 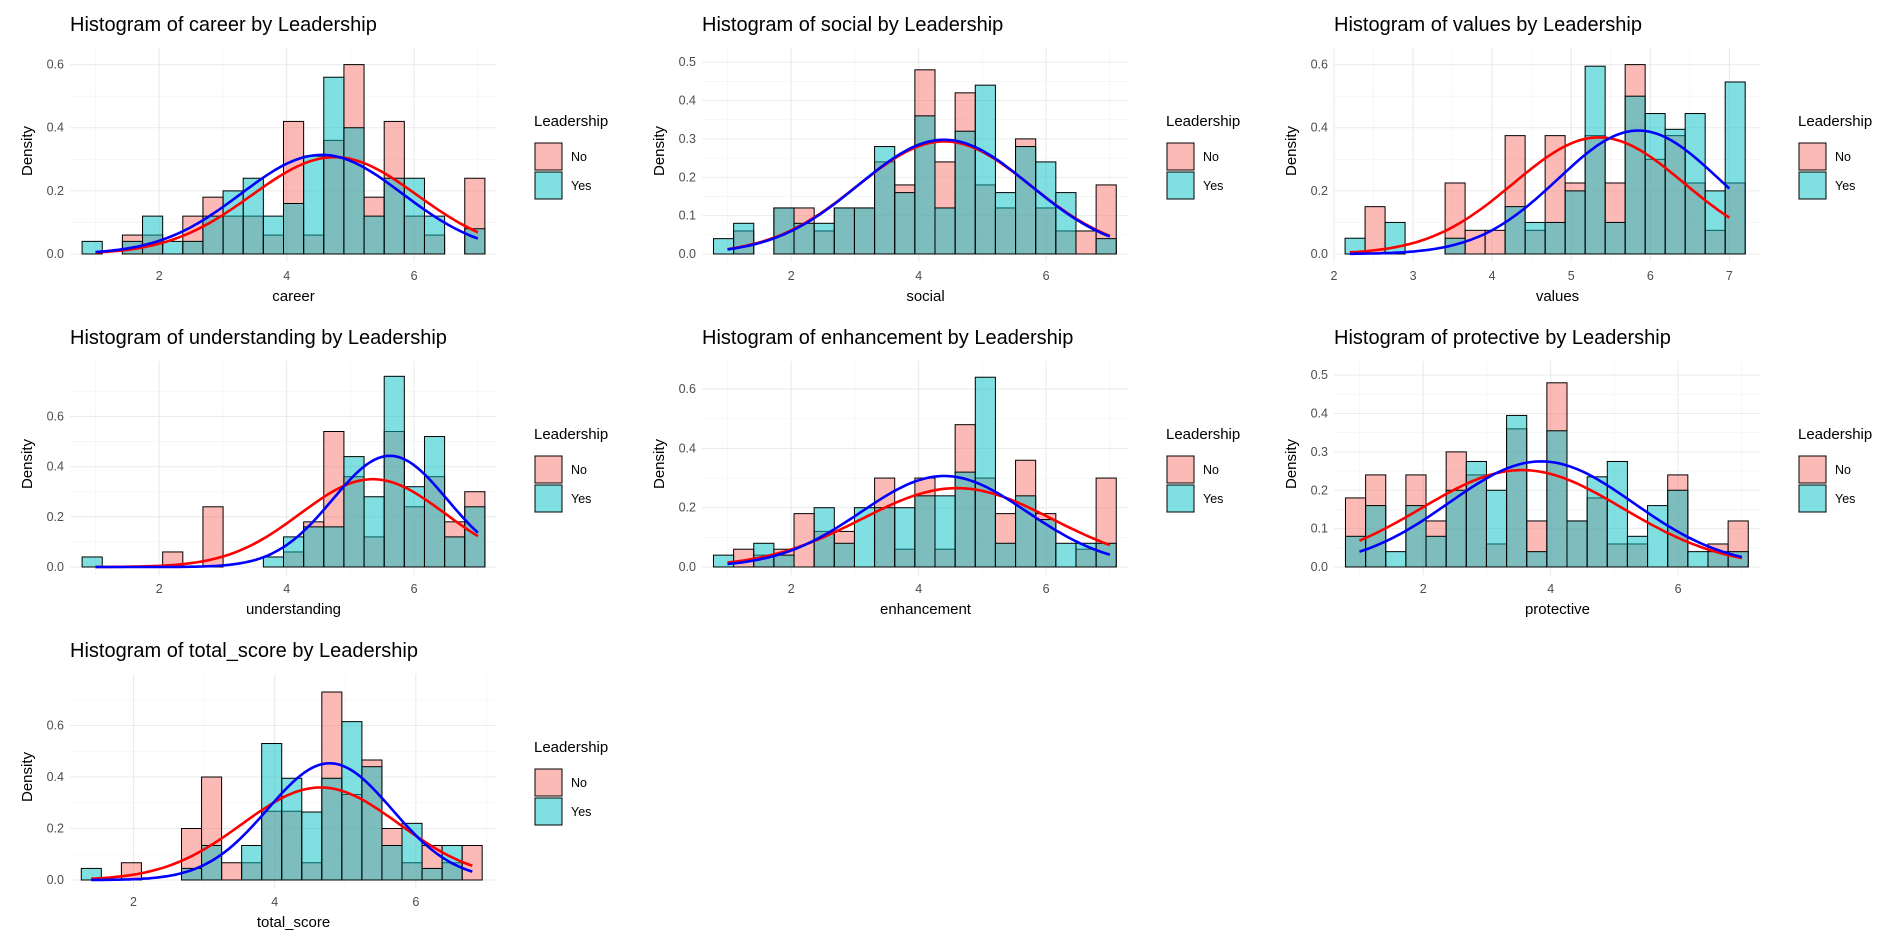 I want to click on legend-label-no: No, so click(x=1211, y=470).